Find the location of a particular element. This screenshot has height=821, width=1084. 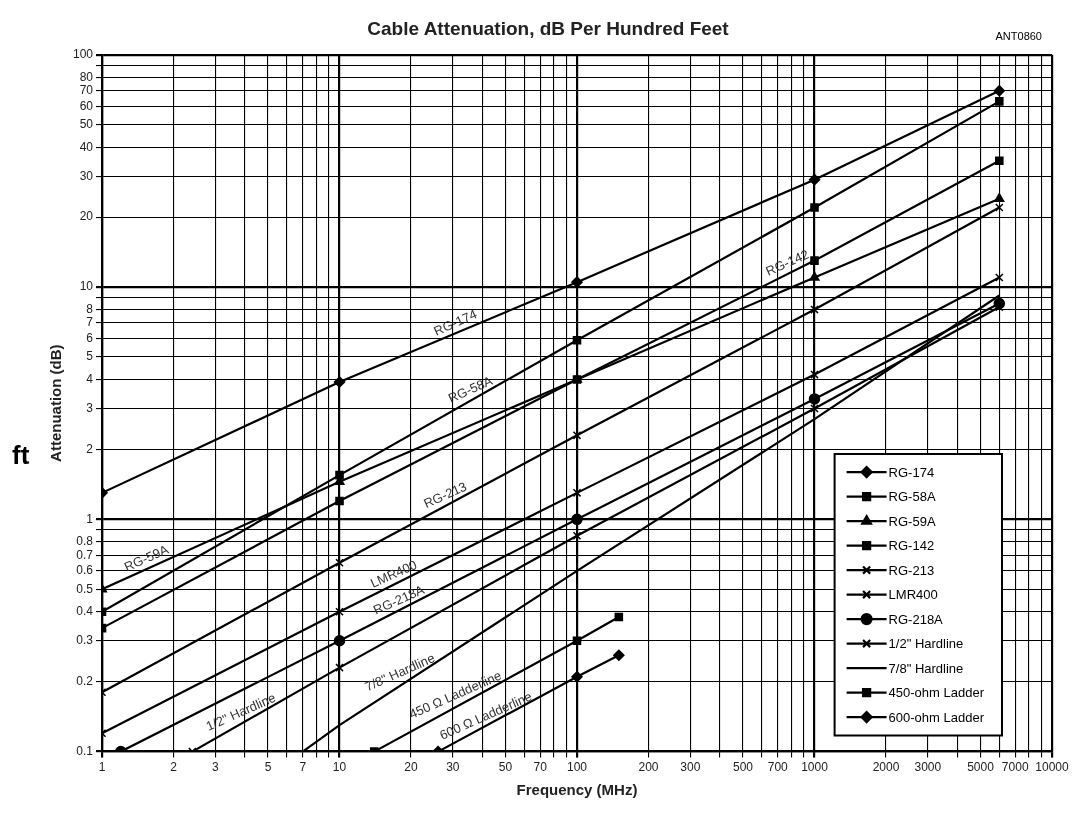

x-tick-label: 5 is located at coordinates (268, 767).